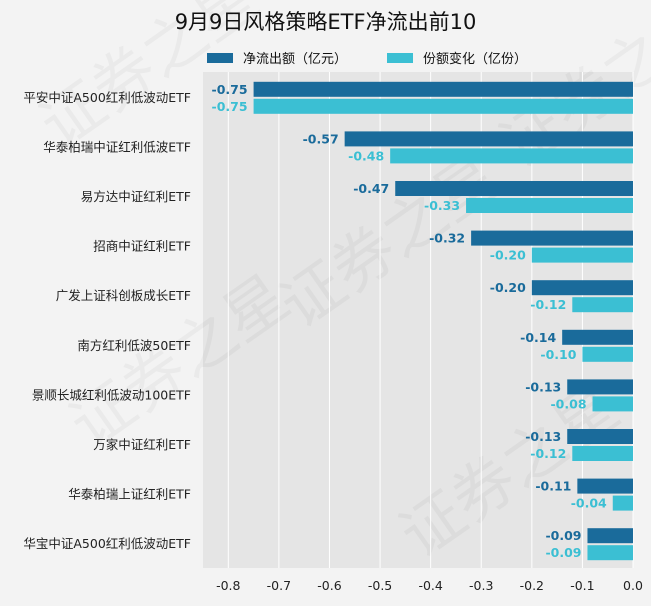 The image size is (651, 606). What do you see at coordinates (553, 486) in the screenshot?
I see `data-label-outflow: -0.11` at bounding box center [553, 486].